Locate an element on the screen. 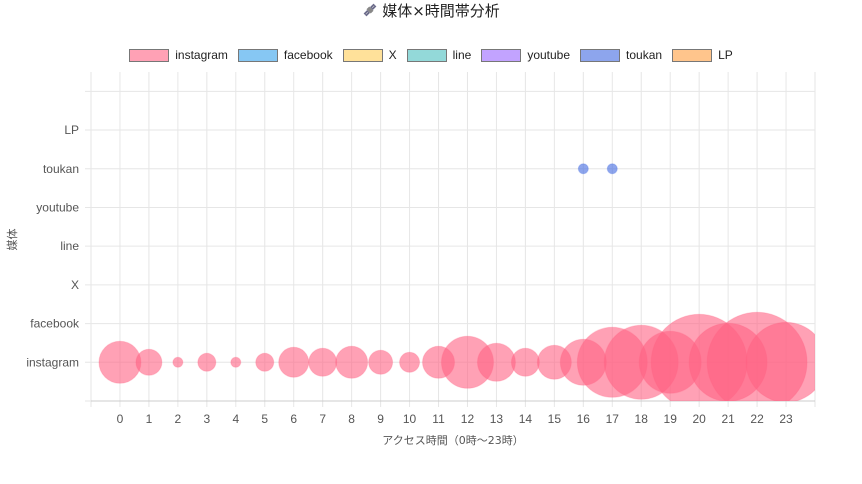 The image size is (862, 484). x-tick-label: 21 is located at coordinates (728, 419).